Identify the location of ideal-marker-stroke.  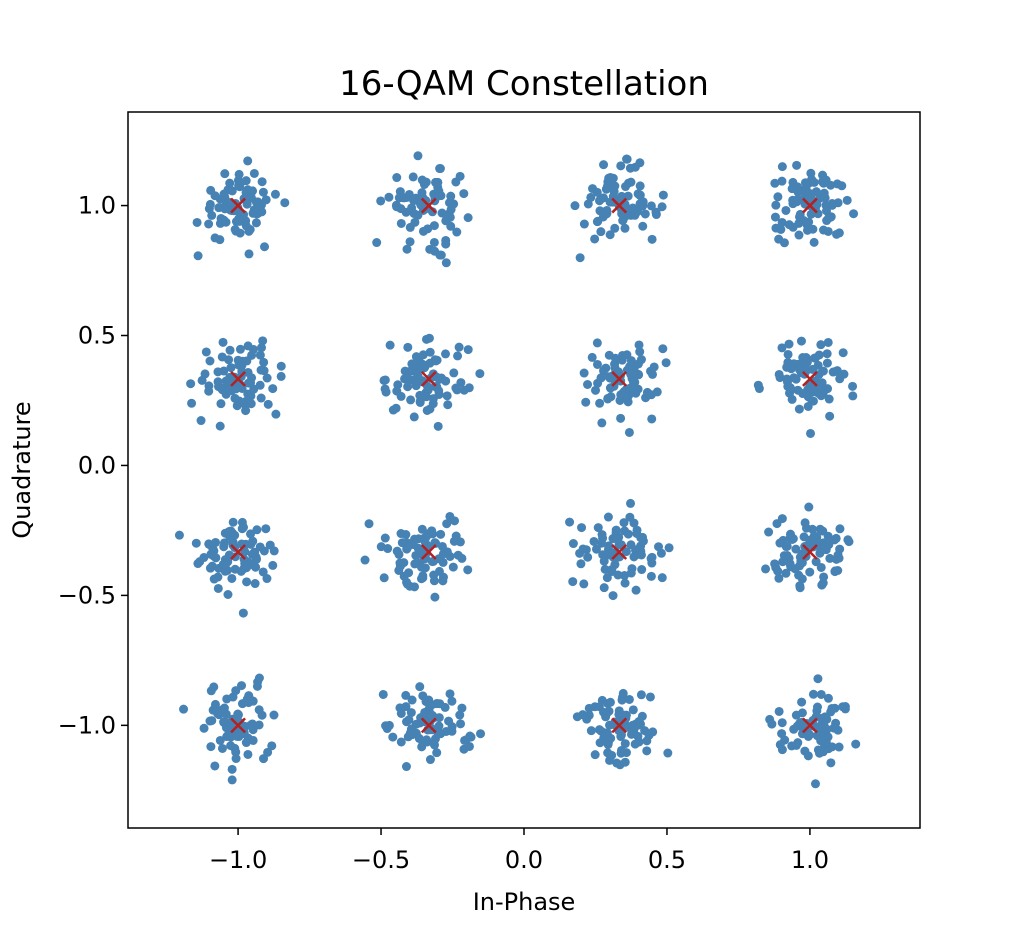
(810, 379).